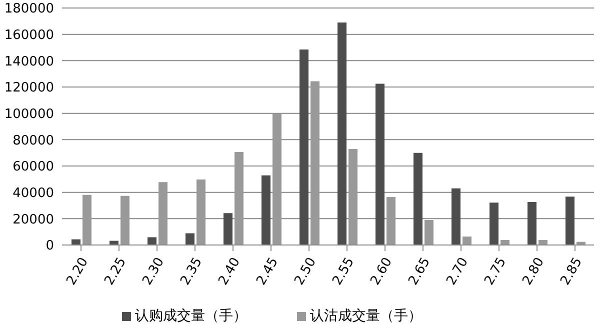 The width and height of the screenshot is (600, 329). Describe the element at coordinates (29, 9) in the screenshot. I see `y-tick-label: 180000` at that location.